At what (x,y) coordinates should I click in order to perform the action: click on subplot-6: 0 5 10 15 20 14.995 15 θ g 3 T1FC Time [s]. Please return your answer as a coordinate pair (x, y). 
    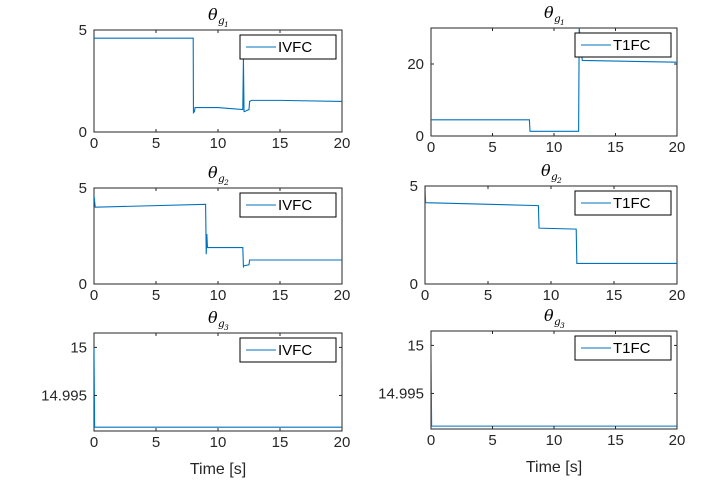
    Looking at the image, I should click on (531, 391).